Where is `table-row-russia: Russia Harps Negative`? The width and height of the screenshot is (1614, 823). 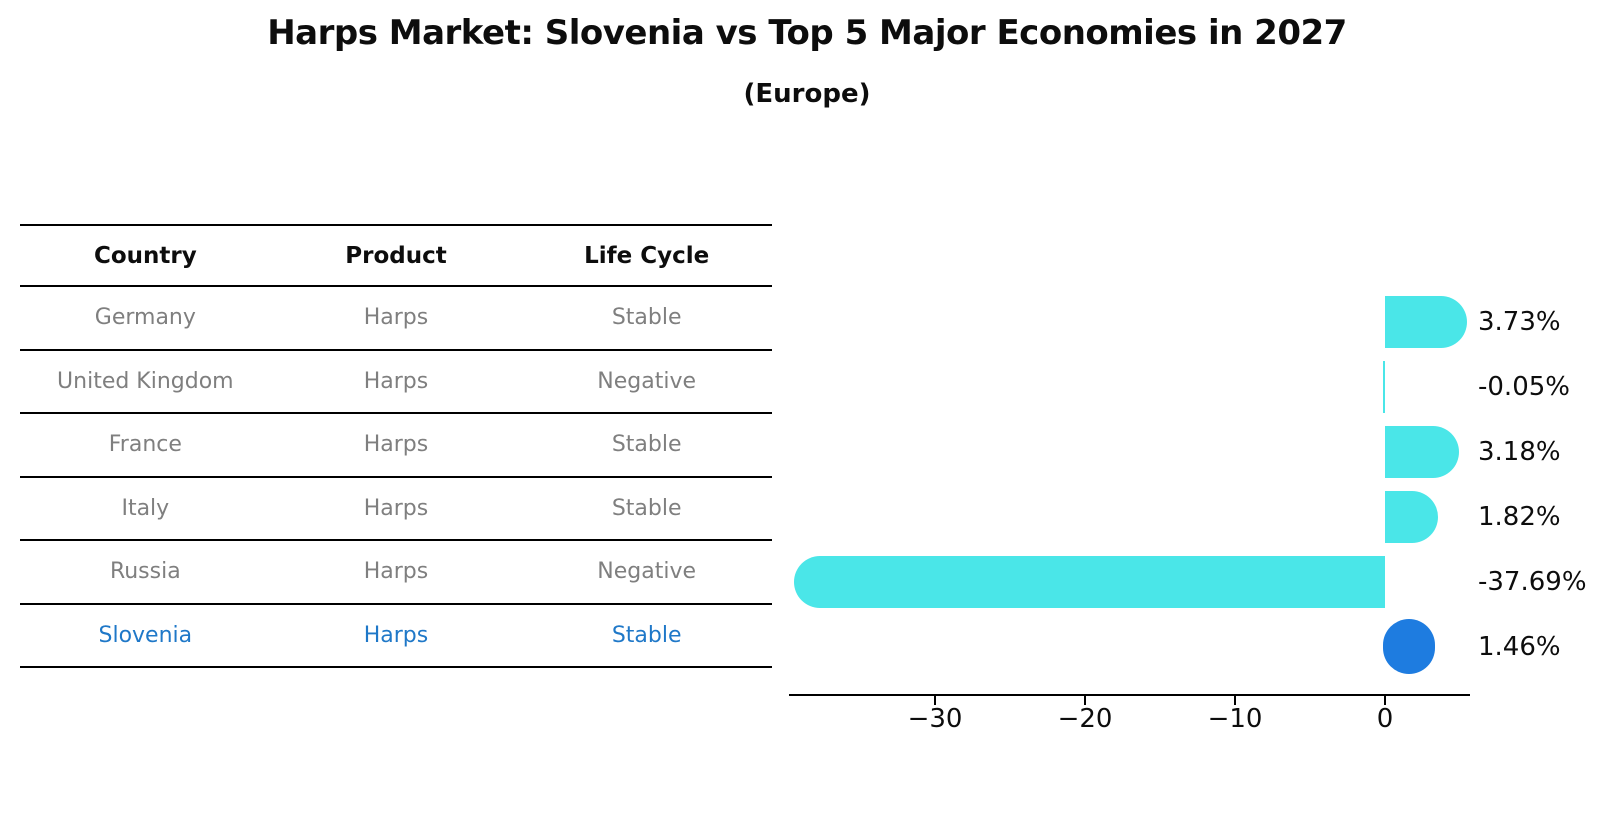 table-row-russia: Russia Harps Negative is located at coordinates (396, 573).